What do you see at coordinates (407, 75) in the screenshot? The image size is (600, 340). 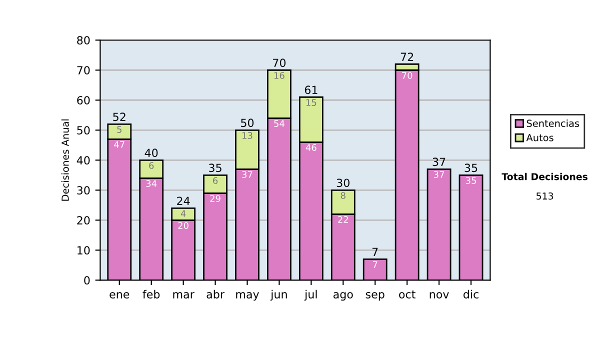 I see `data-label: 70` at bounding box center [407, 75].